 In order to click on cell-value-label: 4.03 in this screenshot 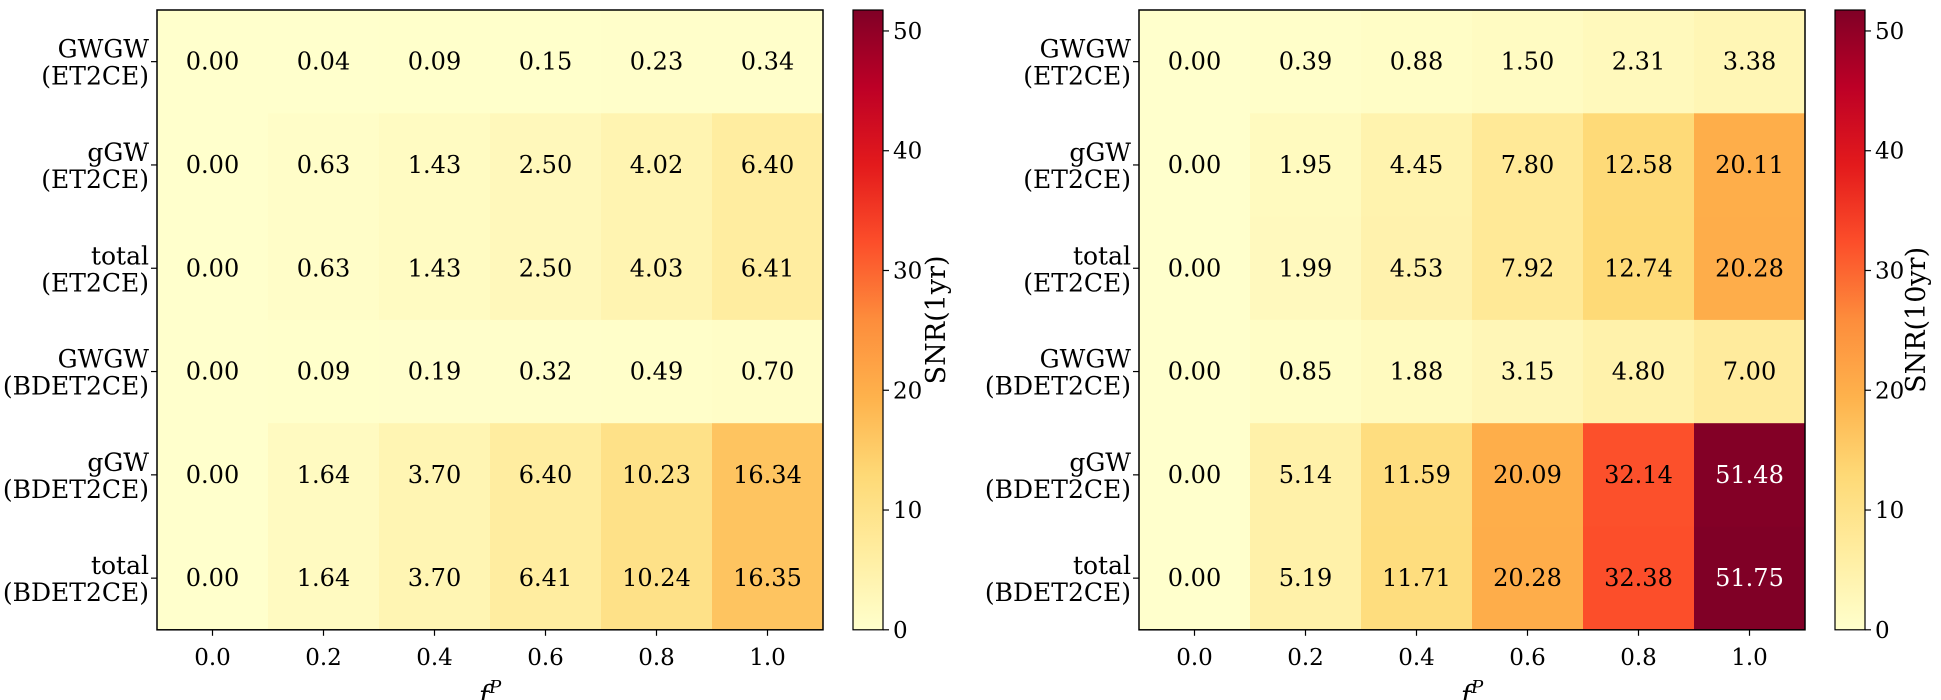, I will do `click(656, 268)`.